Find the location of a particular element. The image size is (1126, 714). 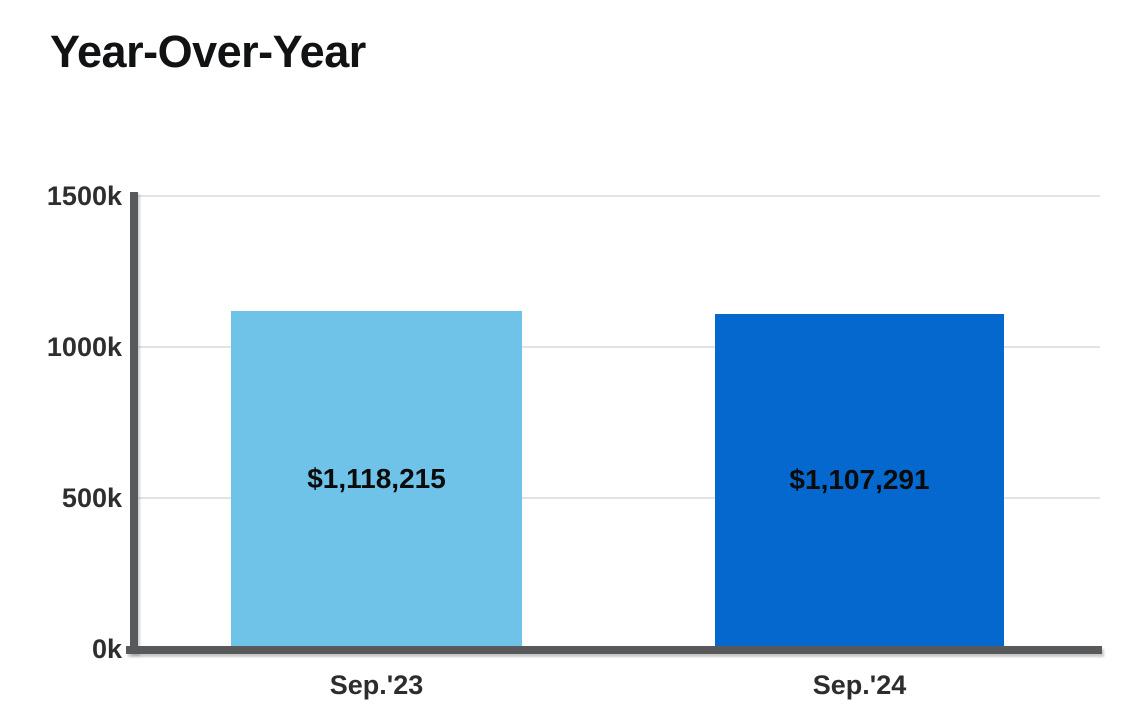

x-axis-line is located at coordinates (614, 650).